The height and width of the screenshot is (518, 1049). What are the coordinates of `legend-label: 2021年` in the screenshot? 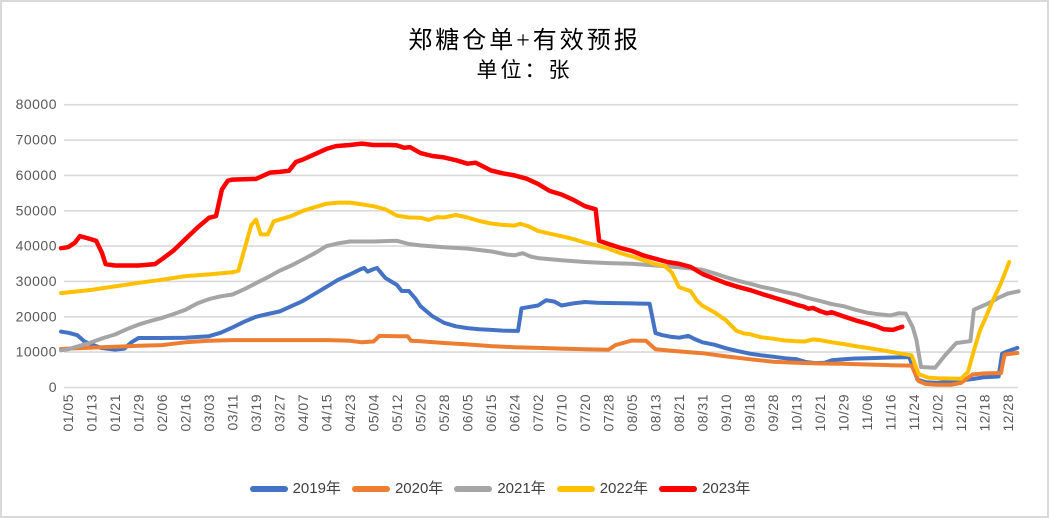 It's located at (521, 488).